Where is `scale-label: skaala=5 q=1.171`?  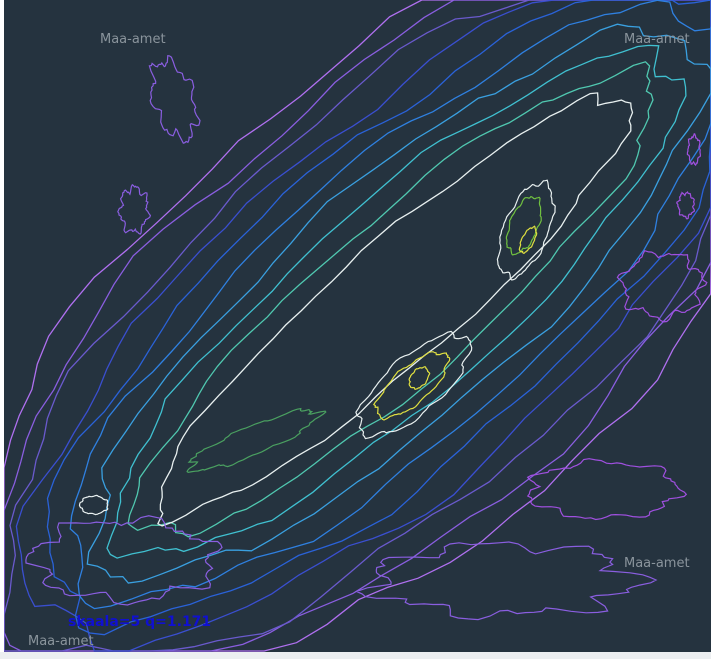
scale-label: skaala=5 q=1.171 is located at coordinates (140, 622).